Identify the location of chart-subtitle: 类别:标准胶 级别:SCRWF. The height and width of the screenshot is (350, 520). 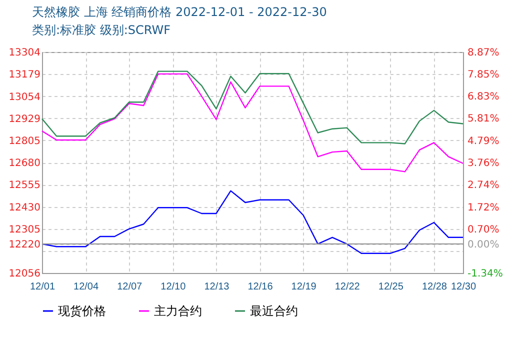
(101, 30).